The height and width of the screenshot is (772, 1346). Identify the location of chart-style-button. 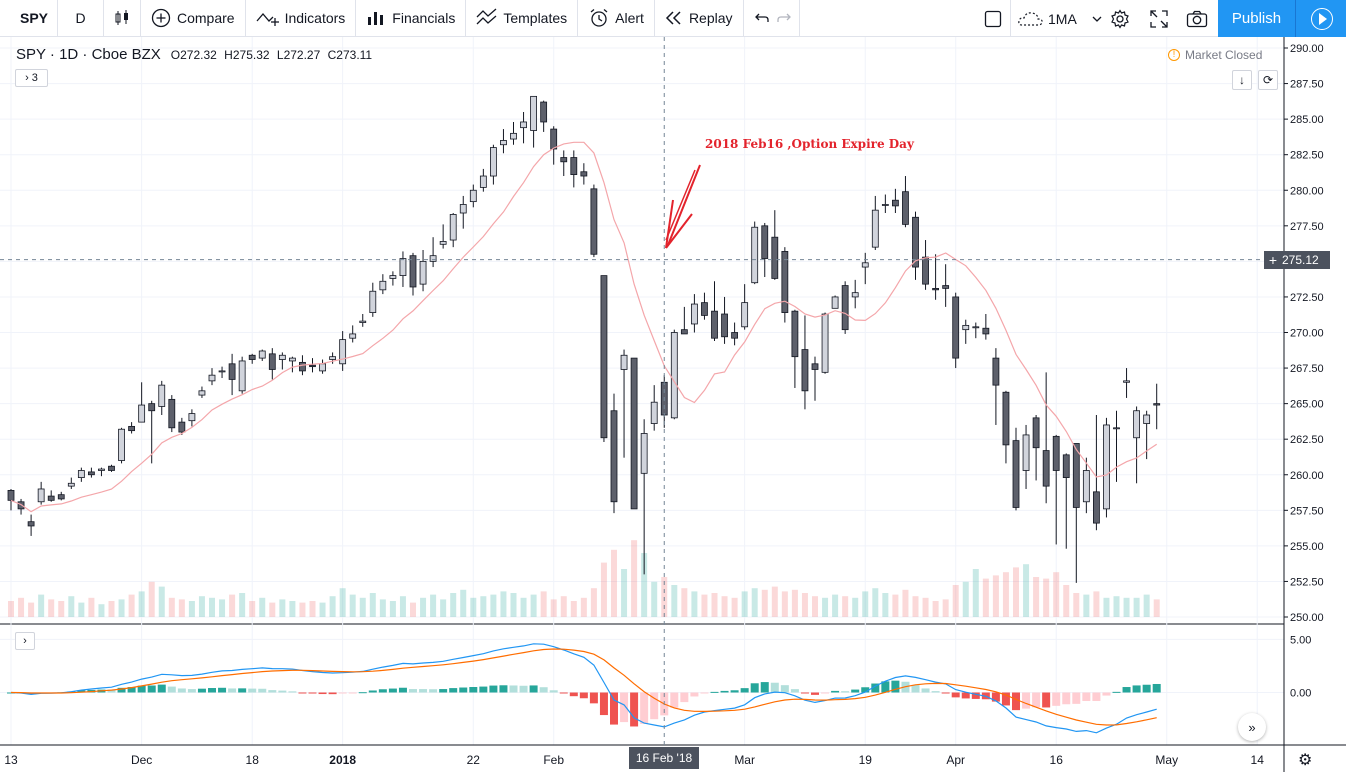
(122, 18).